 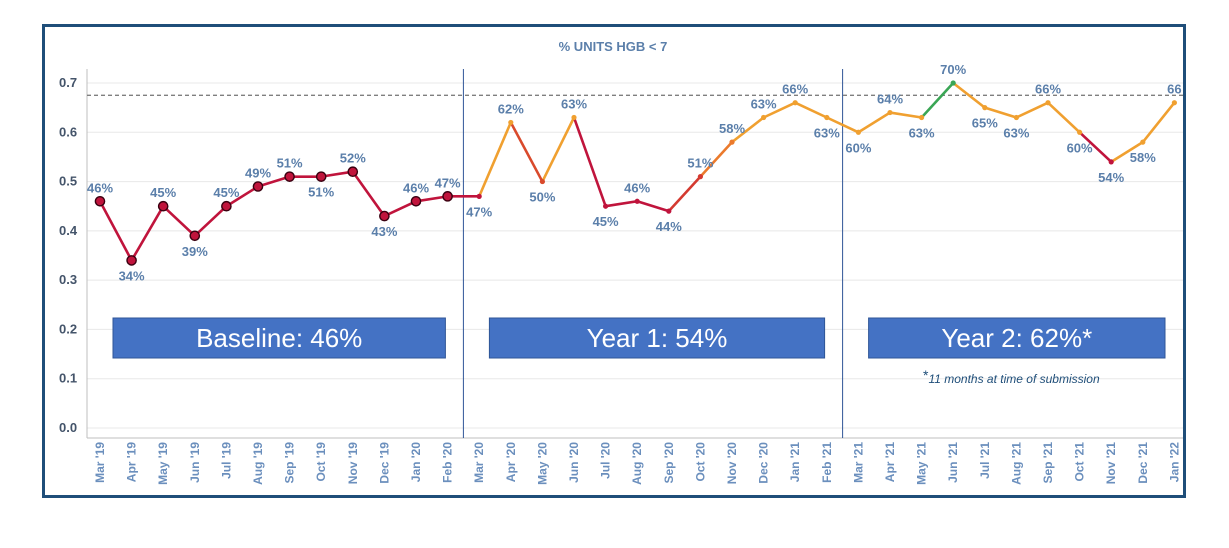 What do you see at coordinates (542, 197) in the screenshot?
I see `data-label: 50%` at bounding box center [542, 197].